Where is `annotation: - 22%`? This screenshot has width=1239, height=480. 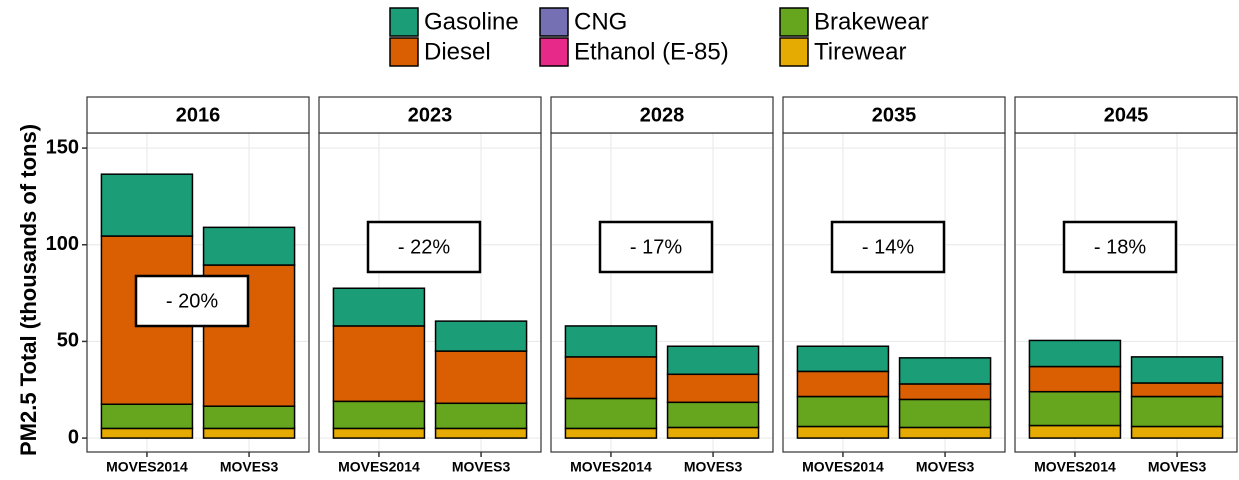
annotation: - 22% is located at coordinates (424, 247).